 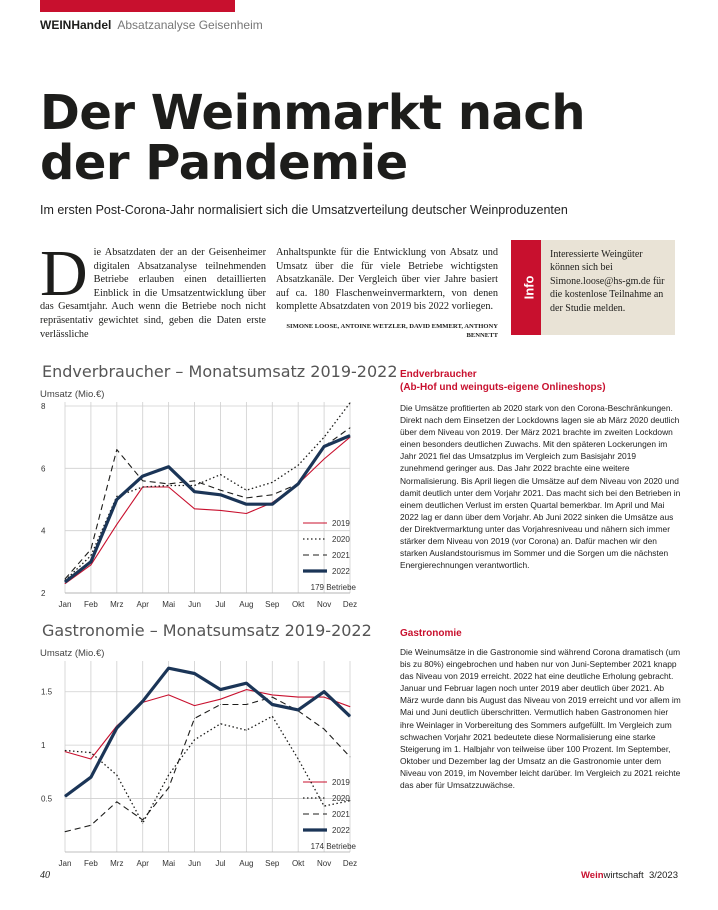 What do you see at coordinates (298, 604) in the screenshot?
I see `chart1-xtick-label: Okt` at bounding box center [298, 604].